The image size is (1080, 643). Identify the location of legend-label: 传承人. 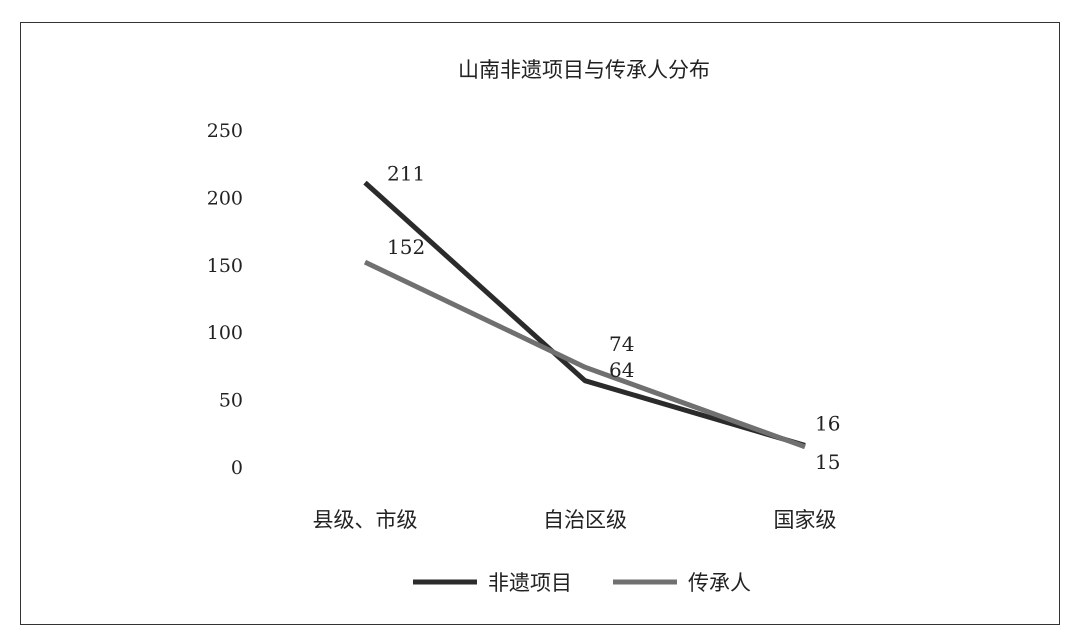
(719, 583).